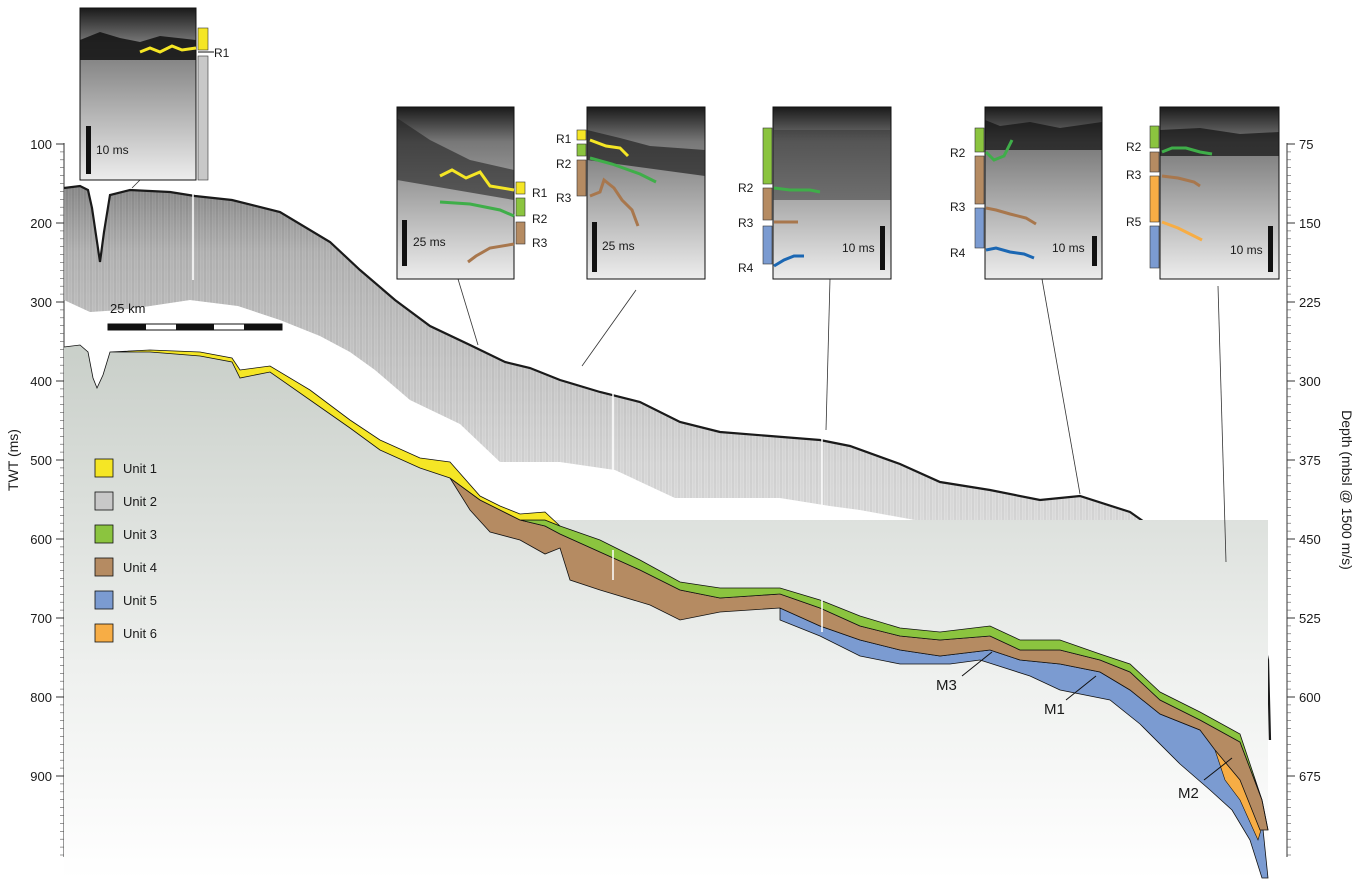 This screenshot has width=1364, height=879. What do you see at coordinates (472, 226) in the screenshot?
I see `inset-2: 25 ms R1 R2 R3` at bounding box center [472, 226].